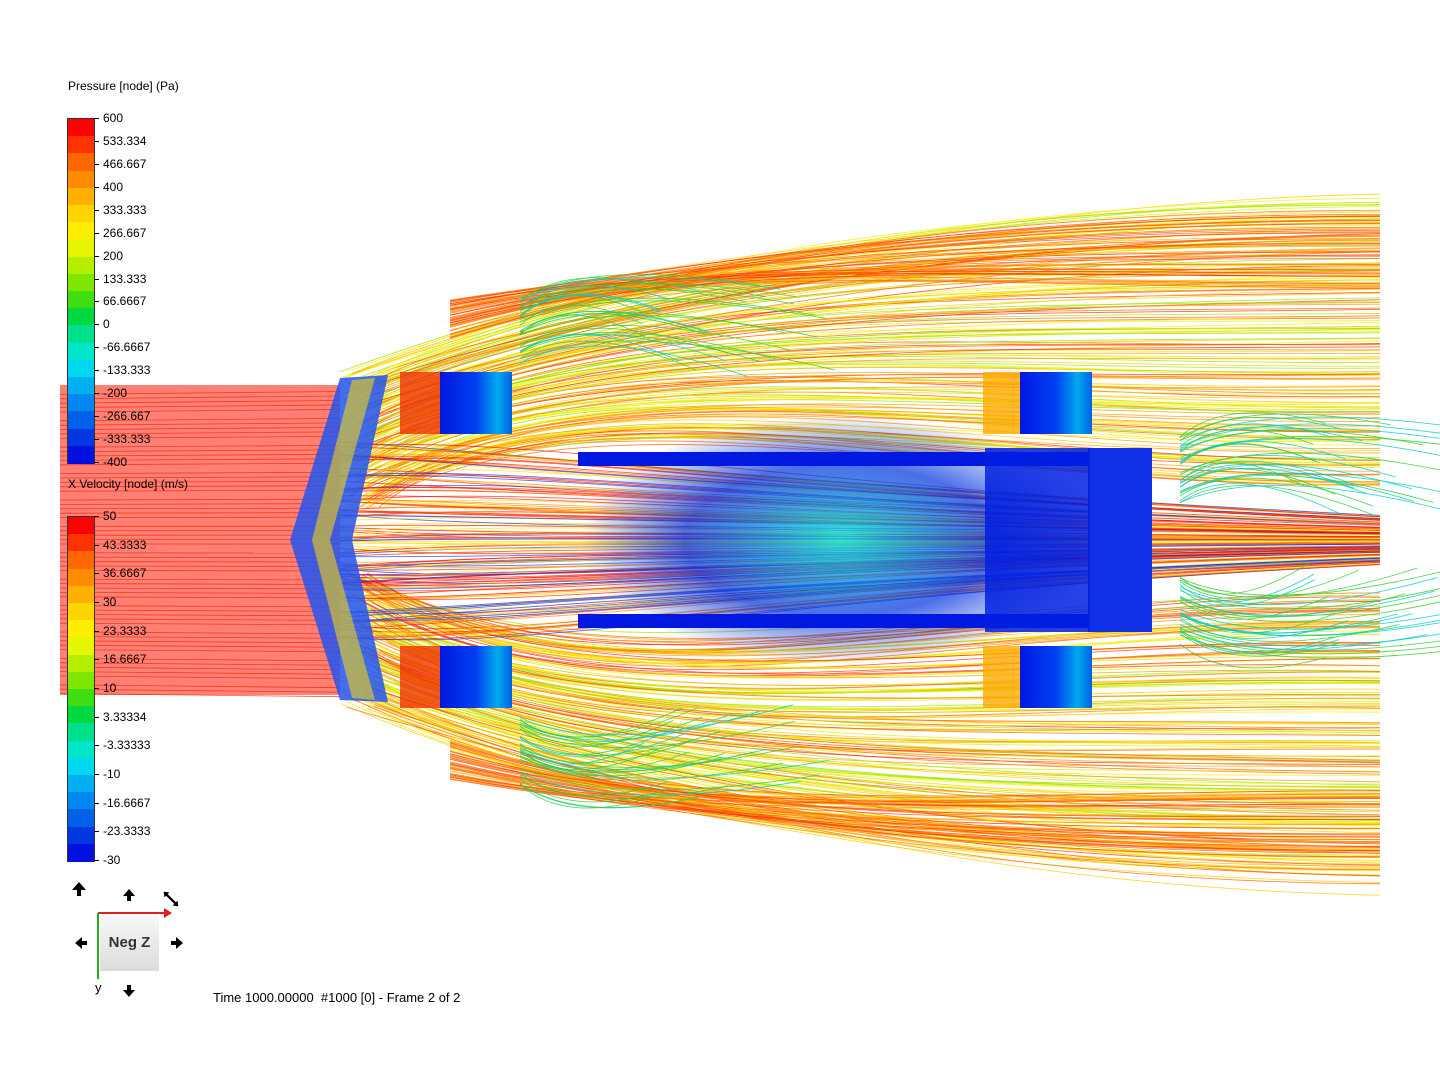  Describe the element at coordinates (177, 943) in the screenshot. I see `pan-right-icon` at that location.